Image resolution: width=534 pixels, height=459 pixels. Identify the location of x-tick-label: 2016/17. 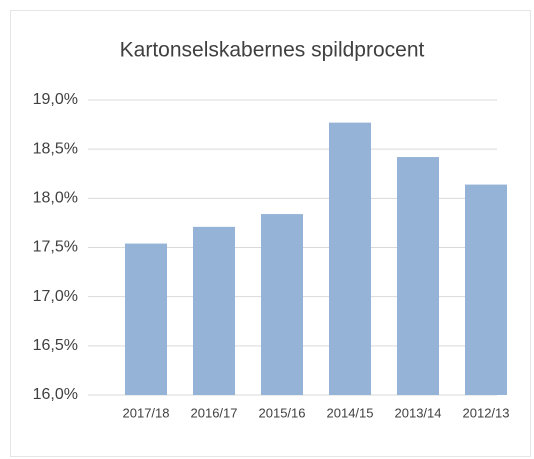
(214, 412).